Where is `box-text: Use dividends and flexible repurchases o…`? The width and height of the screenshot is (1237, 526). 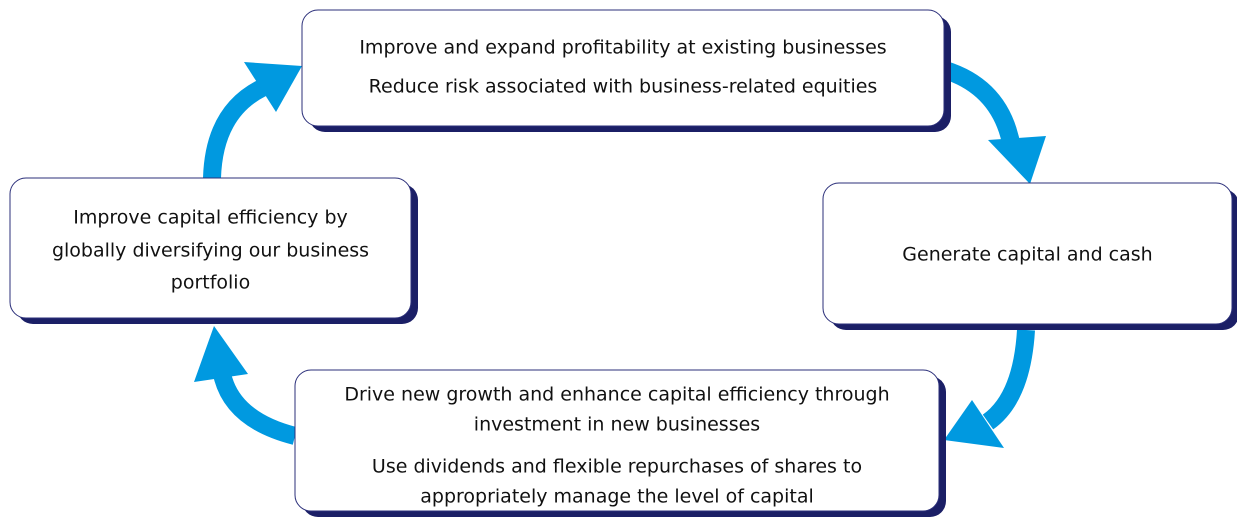
box-text: Use dividends and flexible repurchases o… is located at coordinates (617, 467).